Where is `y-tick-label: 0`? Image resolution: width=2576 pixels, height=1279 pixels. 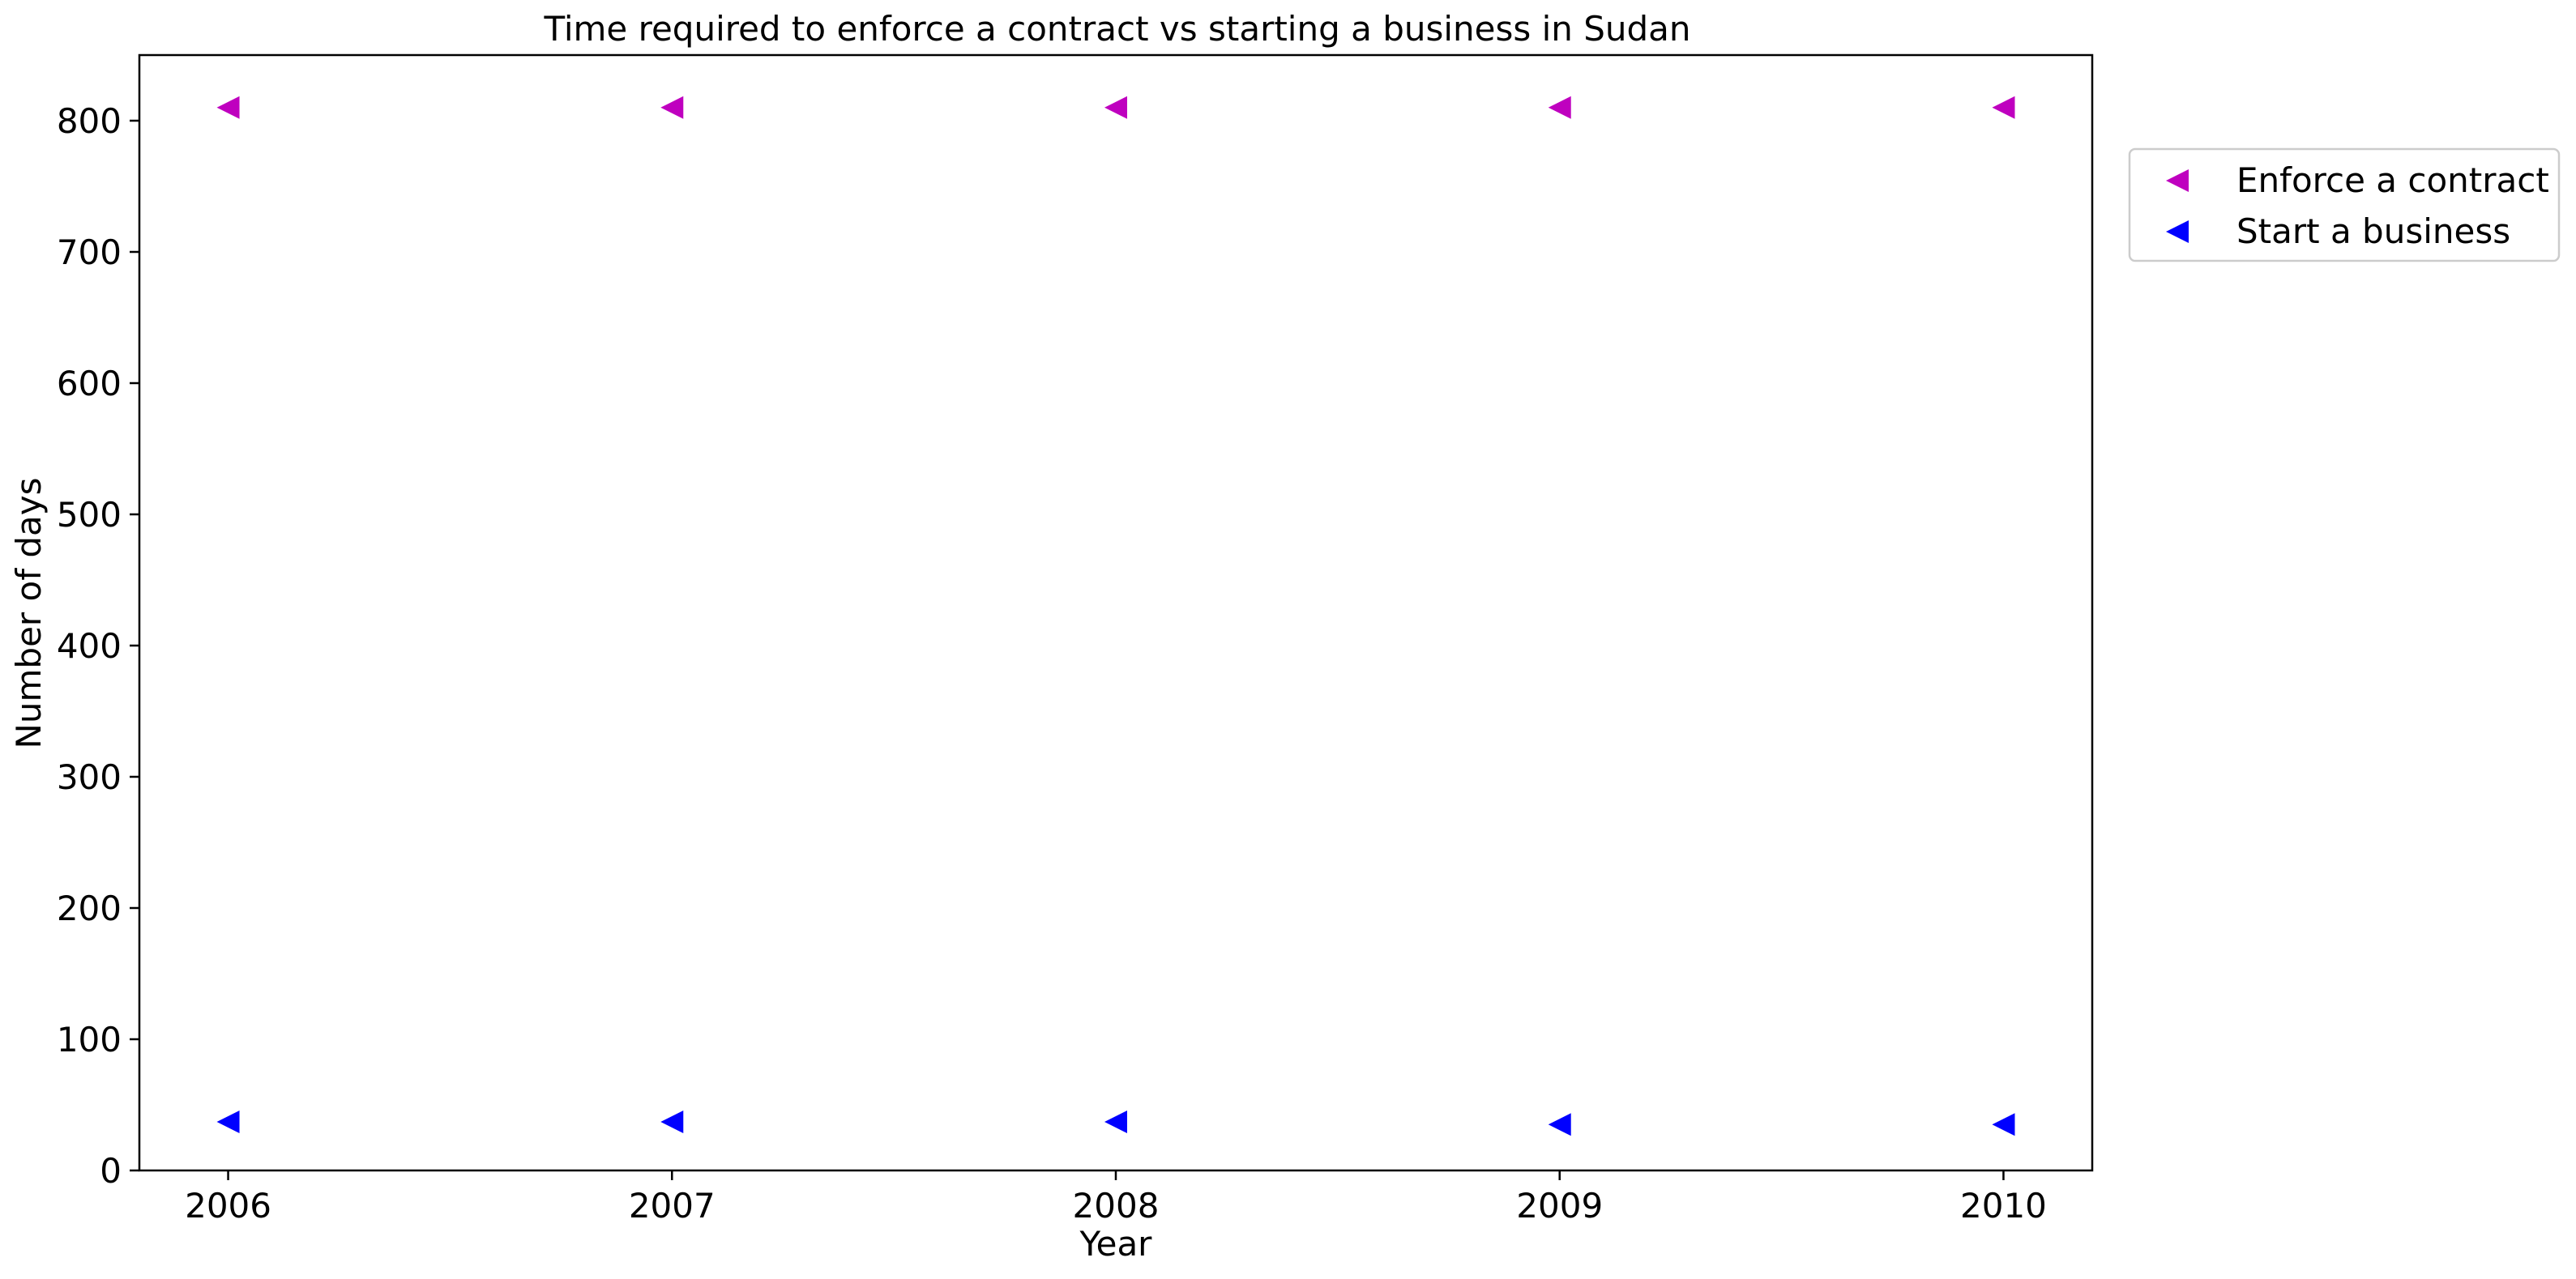
y-tick-label: 0 is located at coordinates (111, 1171).